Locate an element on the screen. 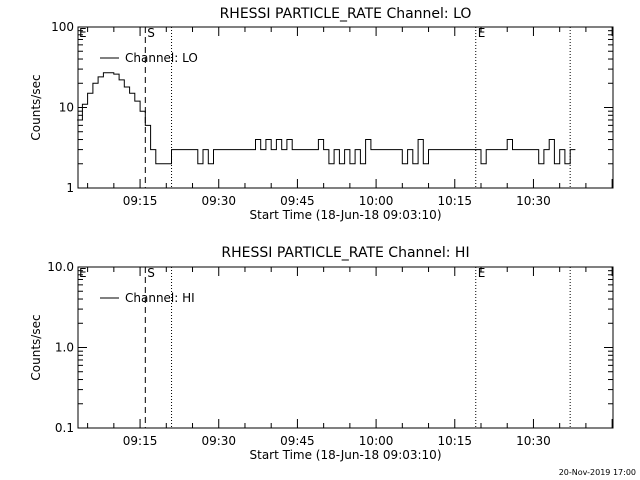  y-tick-label: 100 is located at coordinates (62, 27).